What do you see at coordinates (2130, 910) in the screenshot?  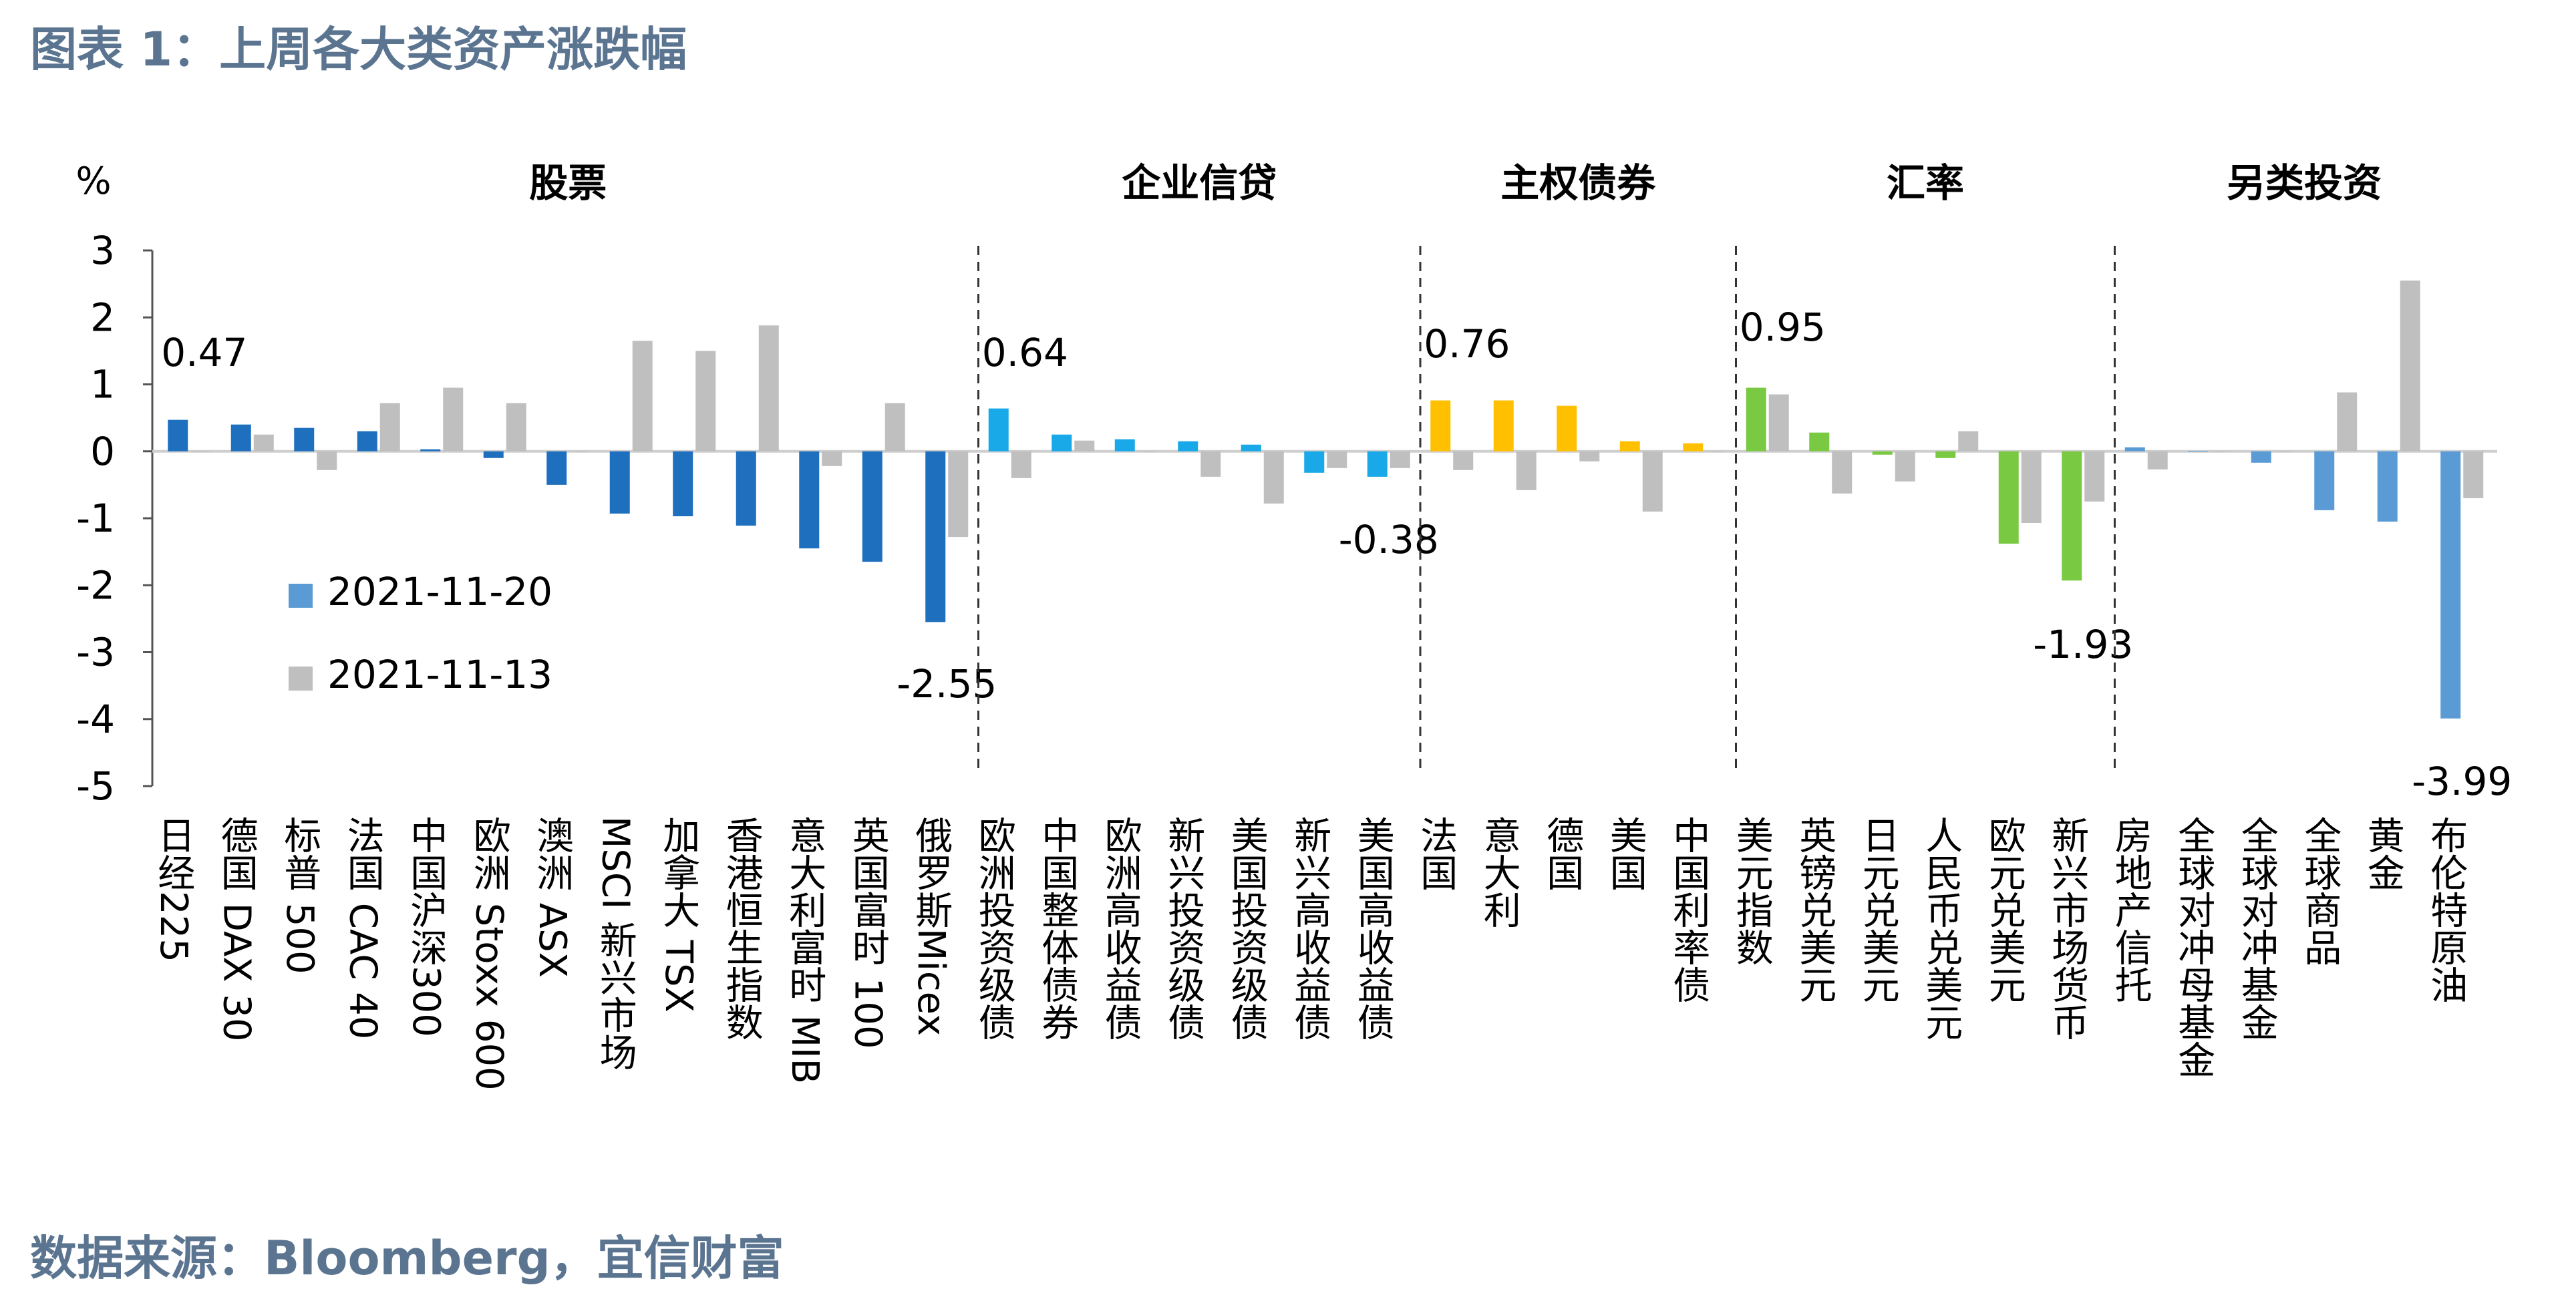 I see `category-label: 房地产信托` at bounding box center [2130, 910].